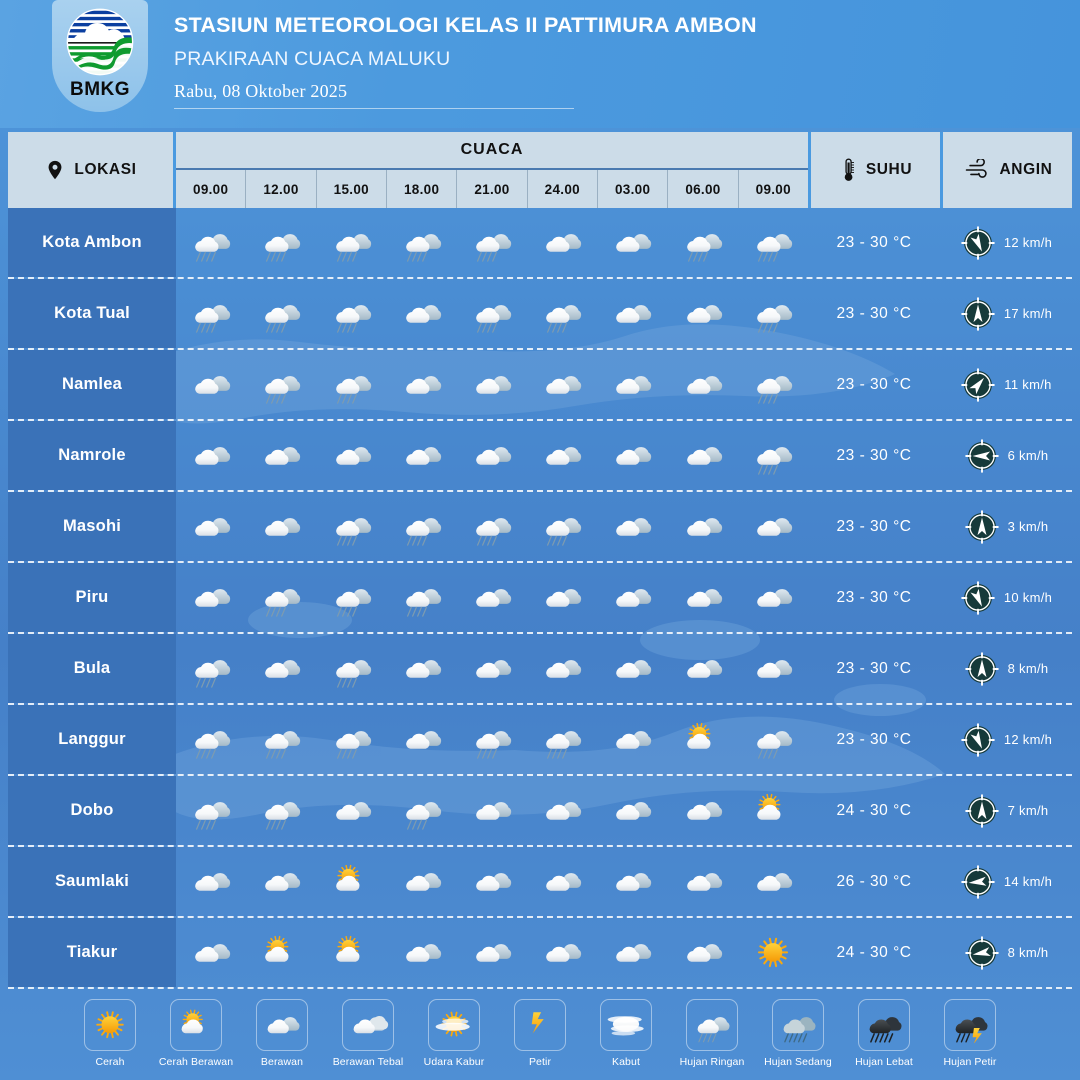 The height and width of the screenshot is (1080, 1080). Describe the element at coordinates (110, 1062) in the screenshot. I see `legend-label: Cerah` at that location.